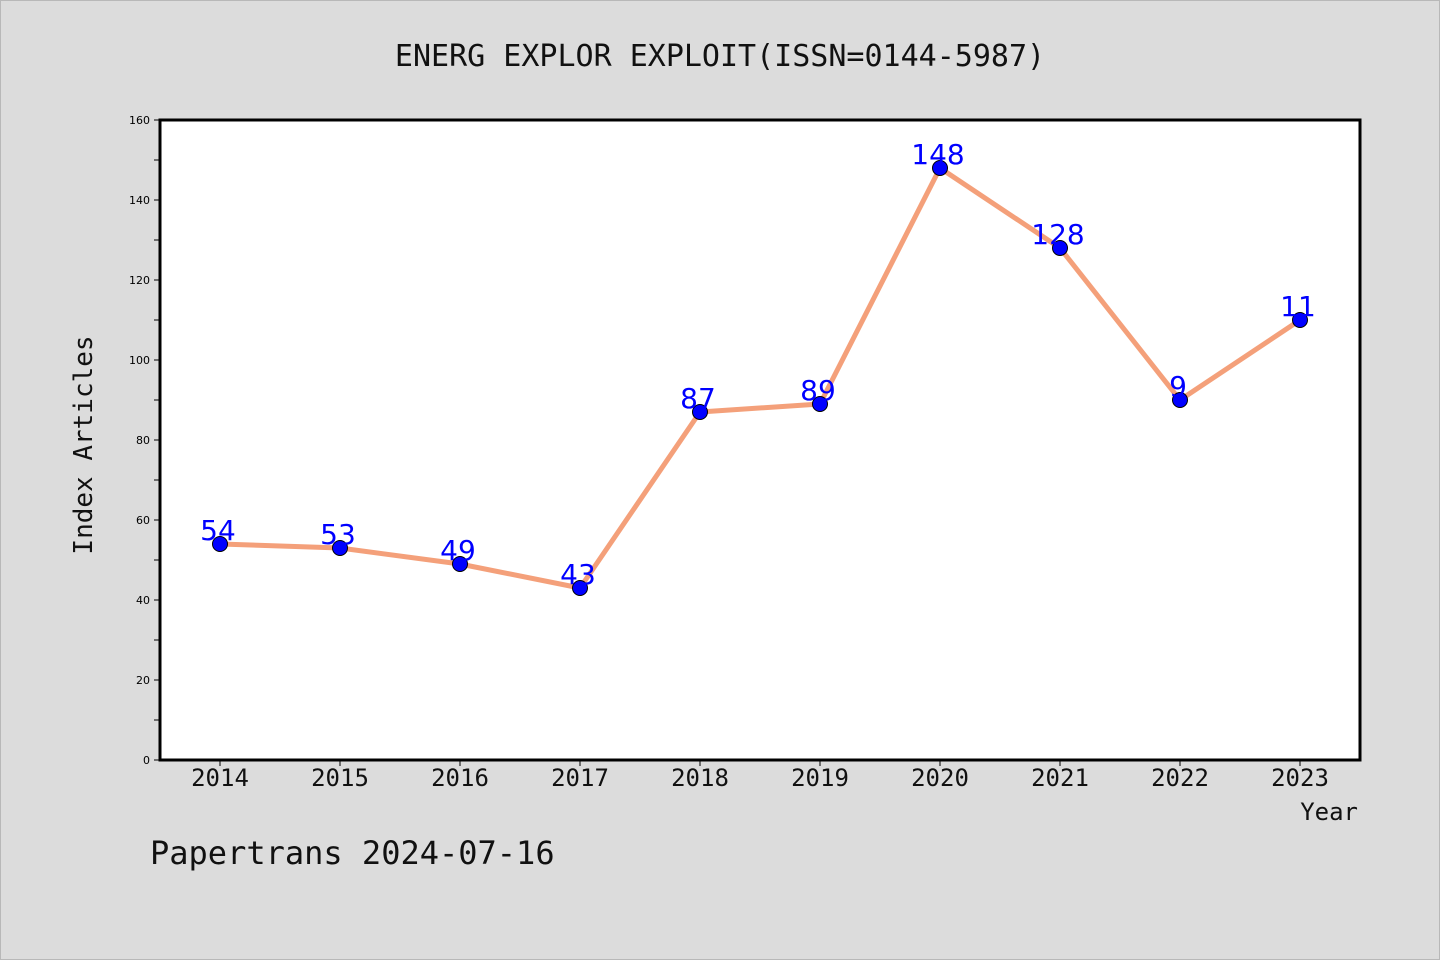 The height and width of the screenshot is (960, 1440). I want to click on data-label: 128, so click(1057, 234).